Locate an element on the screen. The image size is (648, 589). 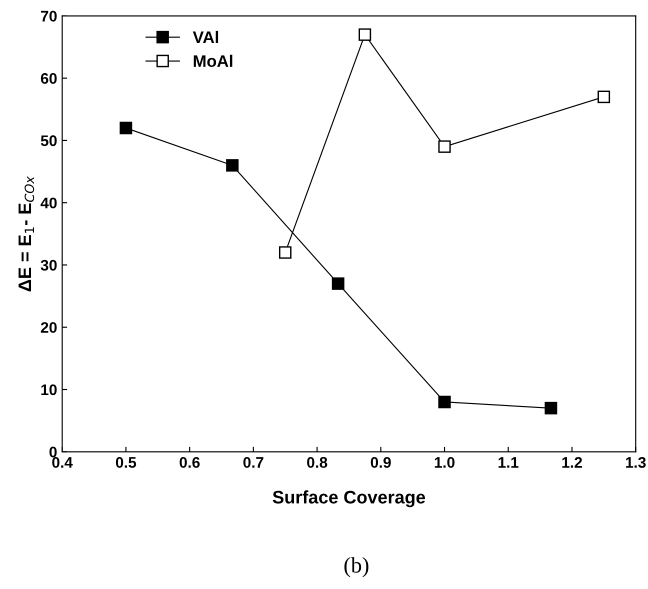
x-tick-label: 0.7 is located at coordinates (253, 462).